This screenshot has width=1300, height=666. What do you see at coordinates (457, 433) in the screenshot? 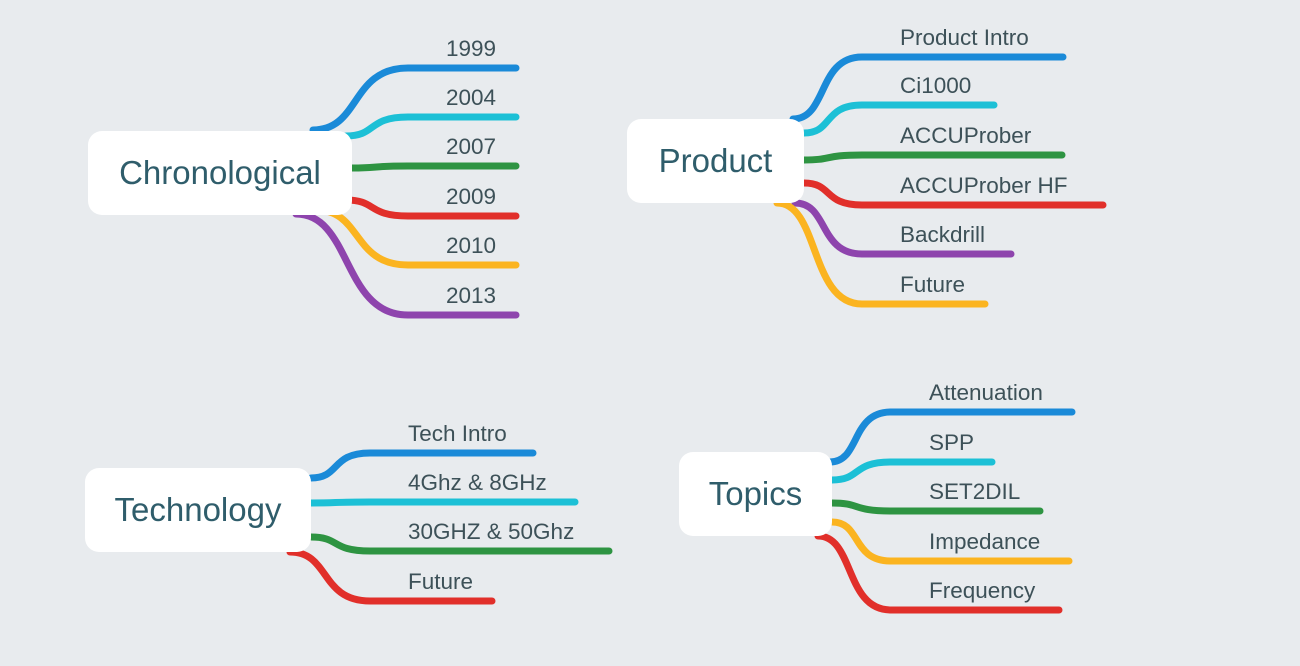
I see `technology-branch-label-0: Tech Intro` at bounding box center [457, 433].